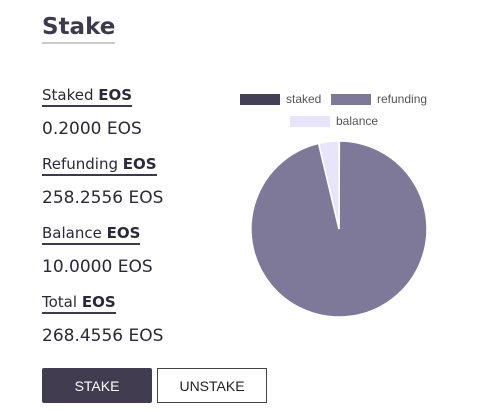 This screenshot has height=411, width=493. What do you see at coordinates (357, 121) in the screenshot?
I see `legend-label: balance` at bounding box center [357, 121].